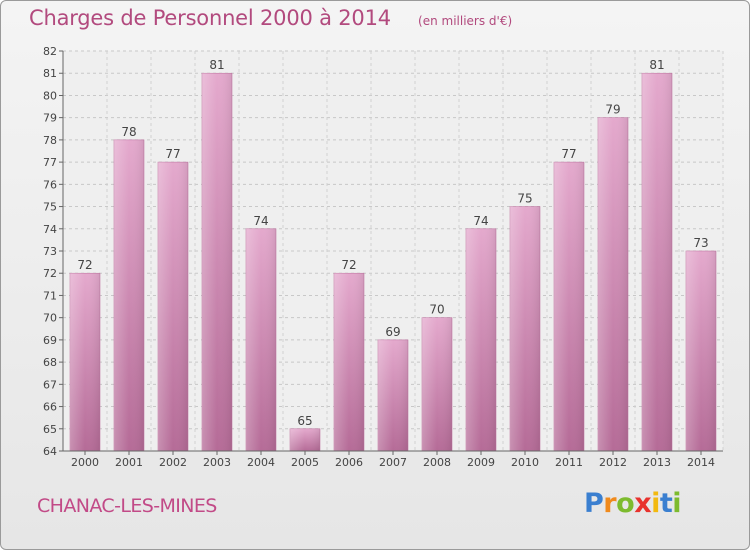 This screenshot has height=550, width=750. What do you see at coordinates (392, 332) in the screenshot?
I see `bar-value-label: 69` at bounding box center [392, 332].